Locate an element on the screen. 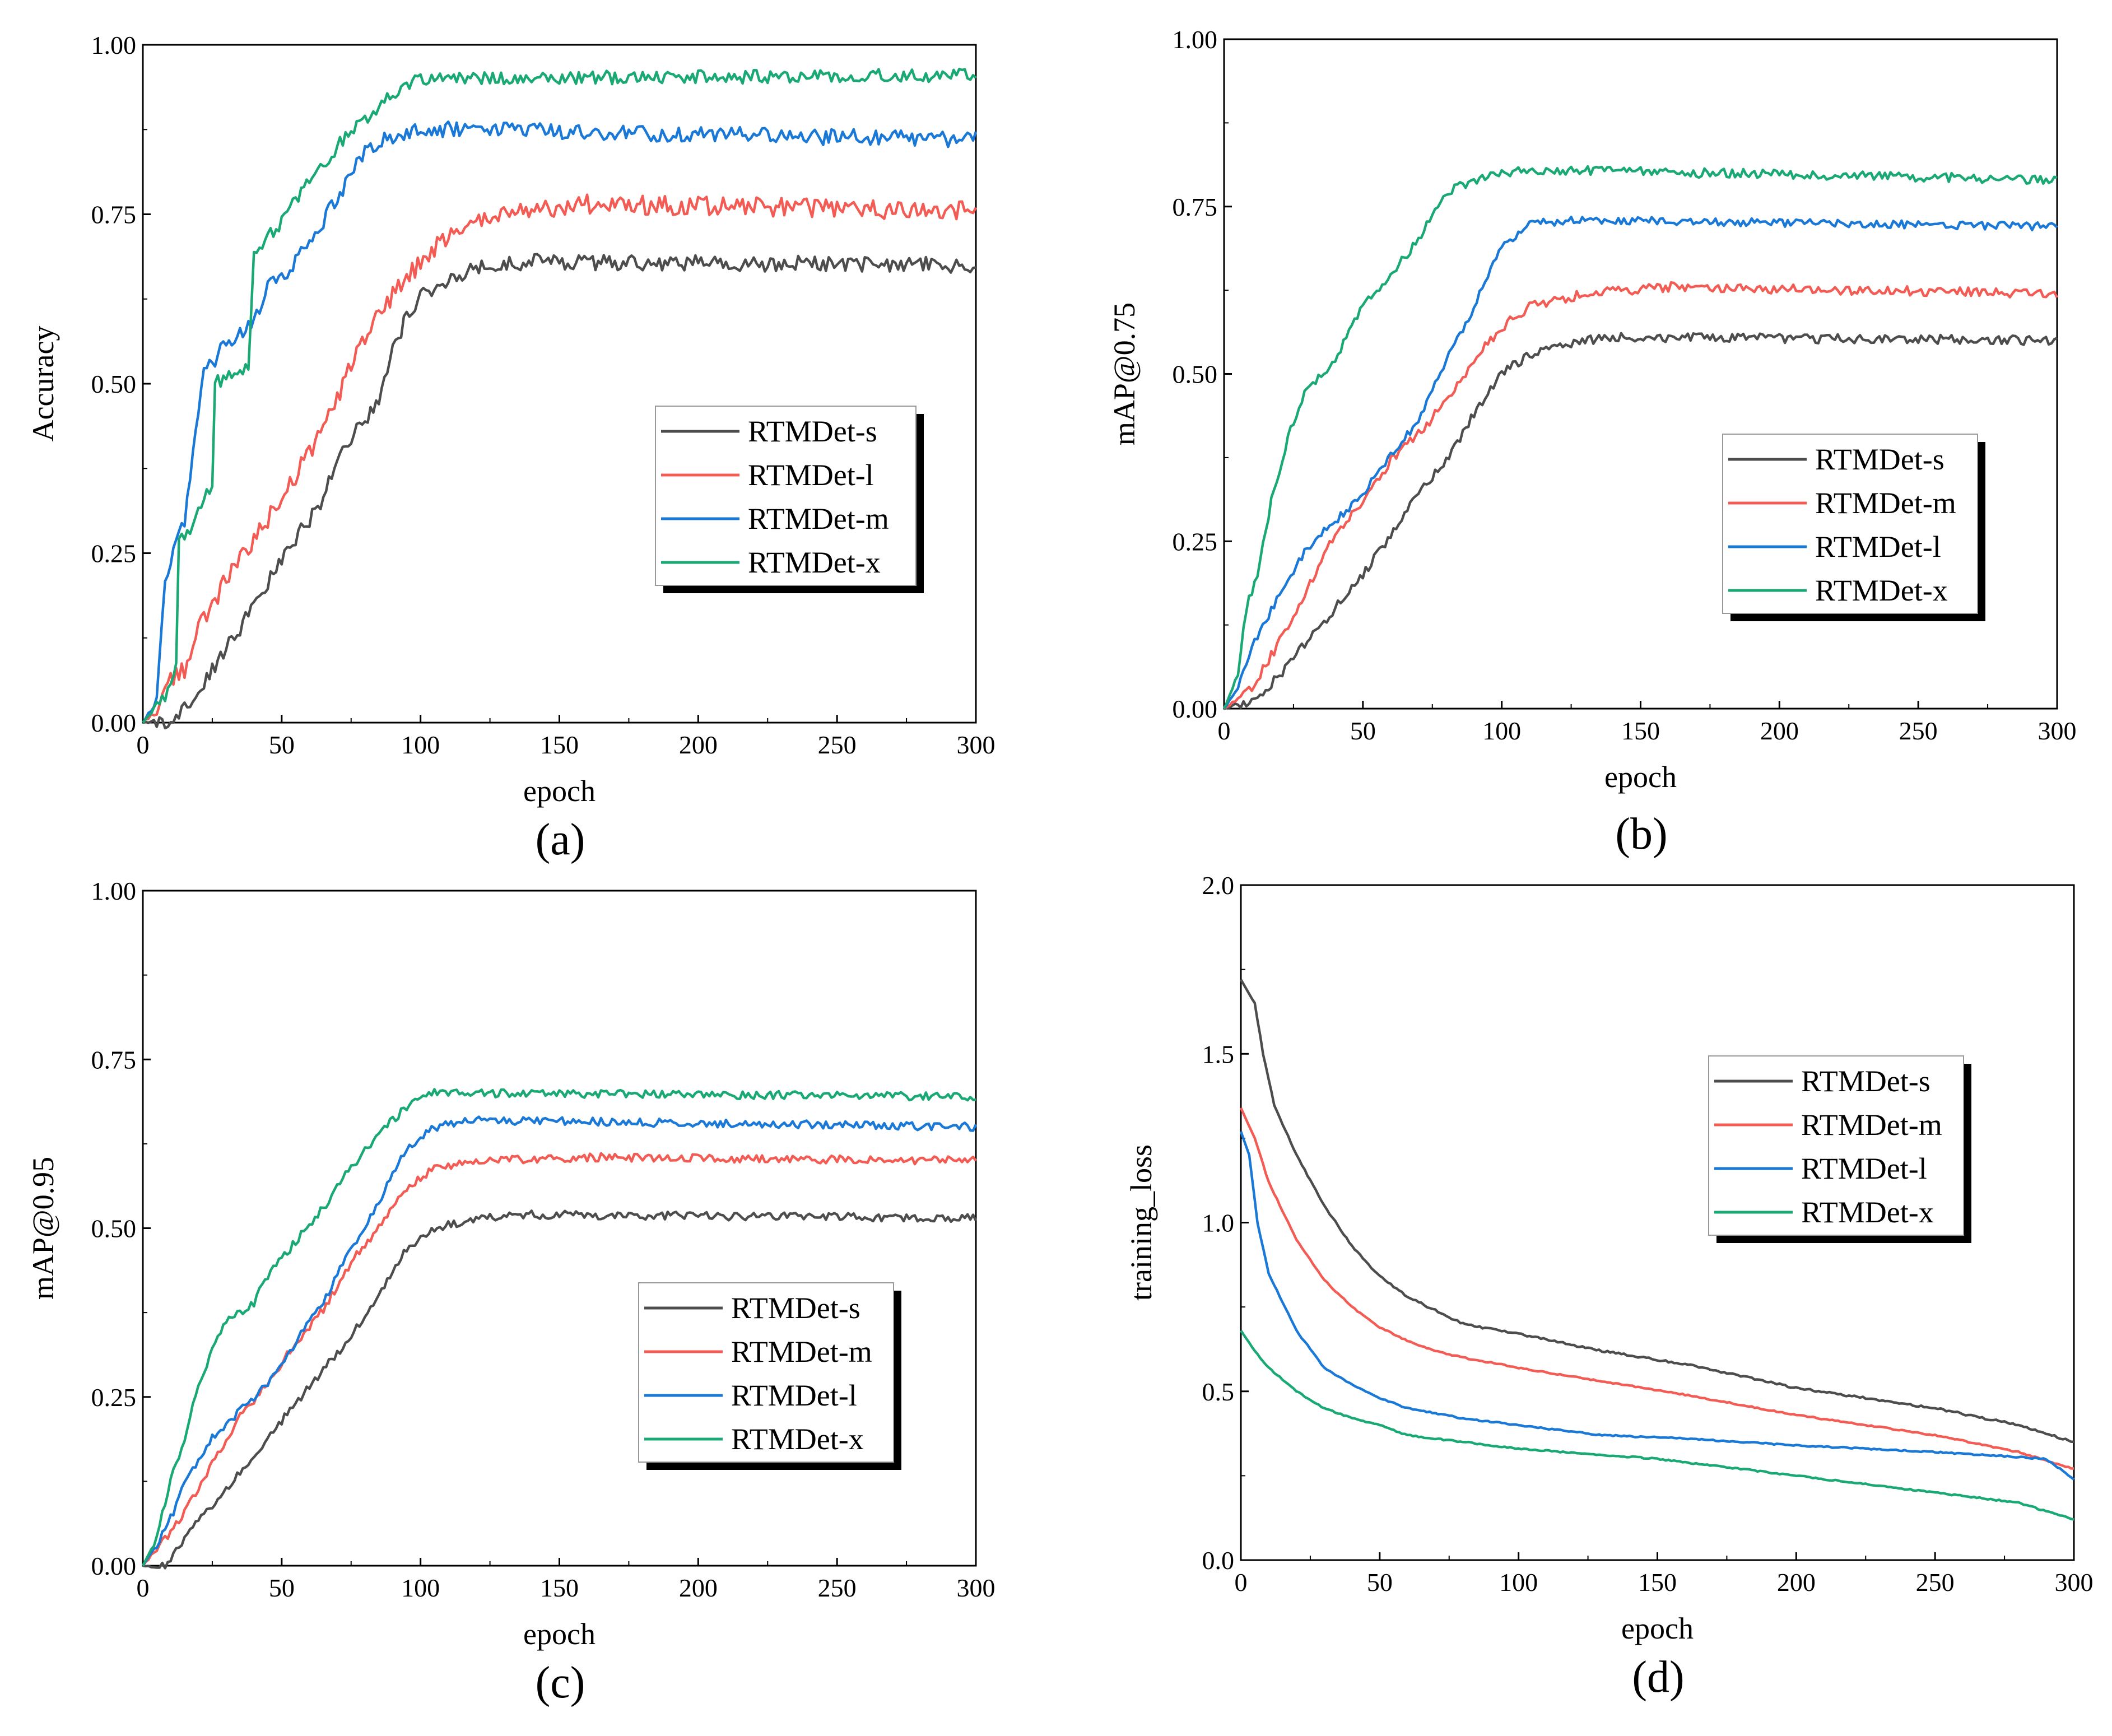 This screenshot has height=1736, width=2112. legend: RTMDet-s RTMDet-l RTMDet-m RTMDet-x is located at coordinates (790, 499).